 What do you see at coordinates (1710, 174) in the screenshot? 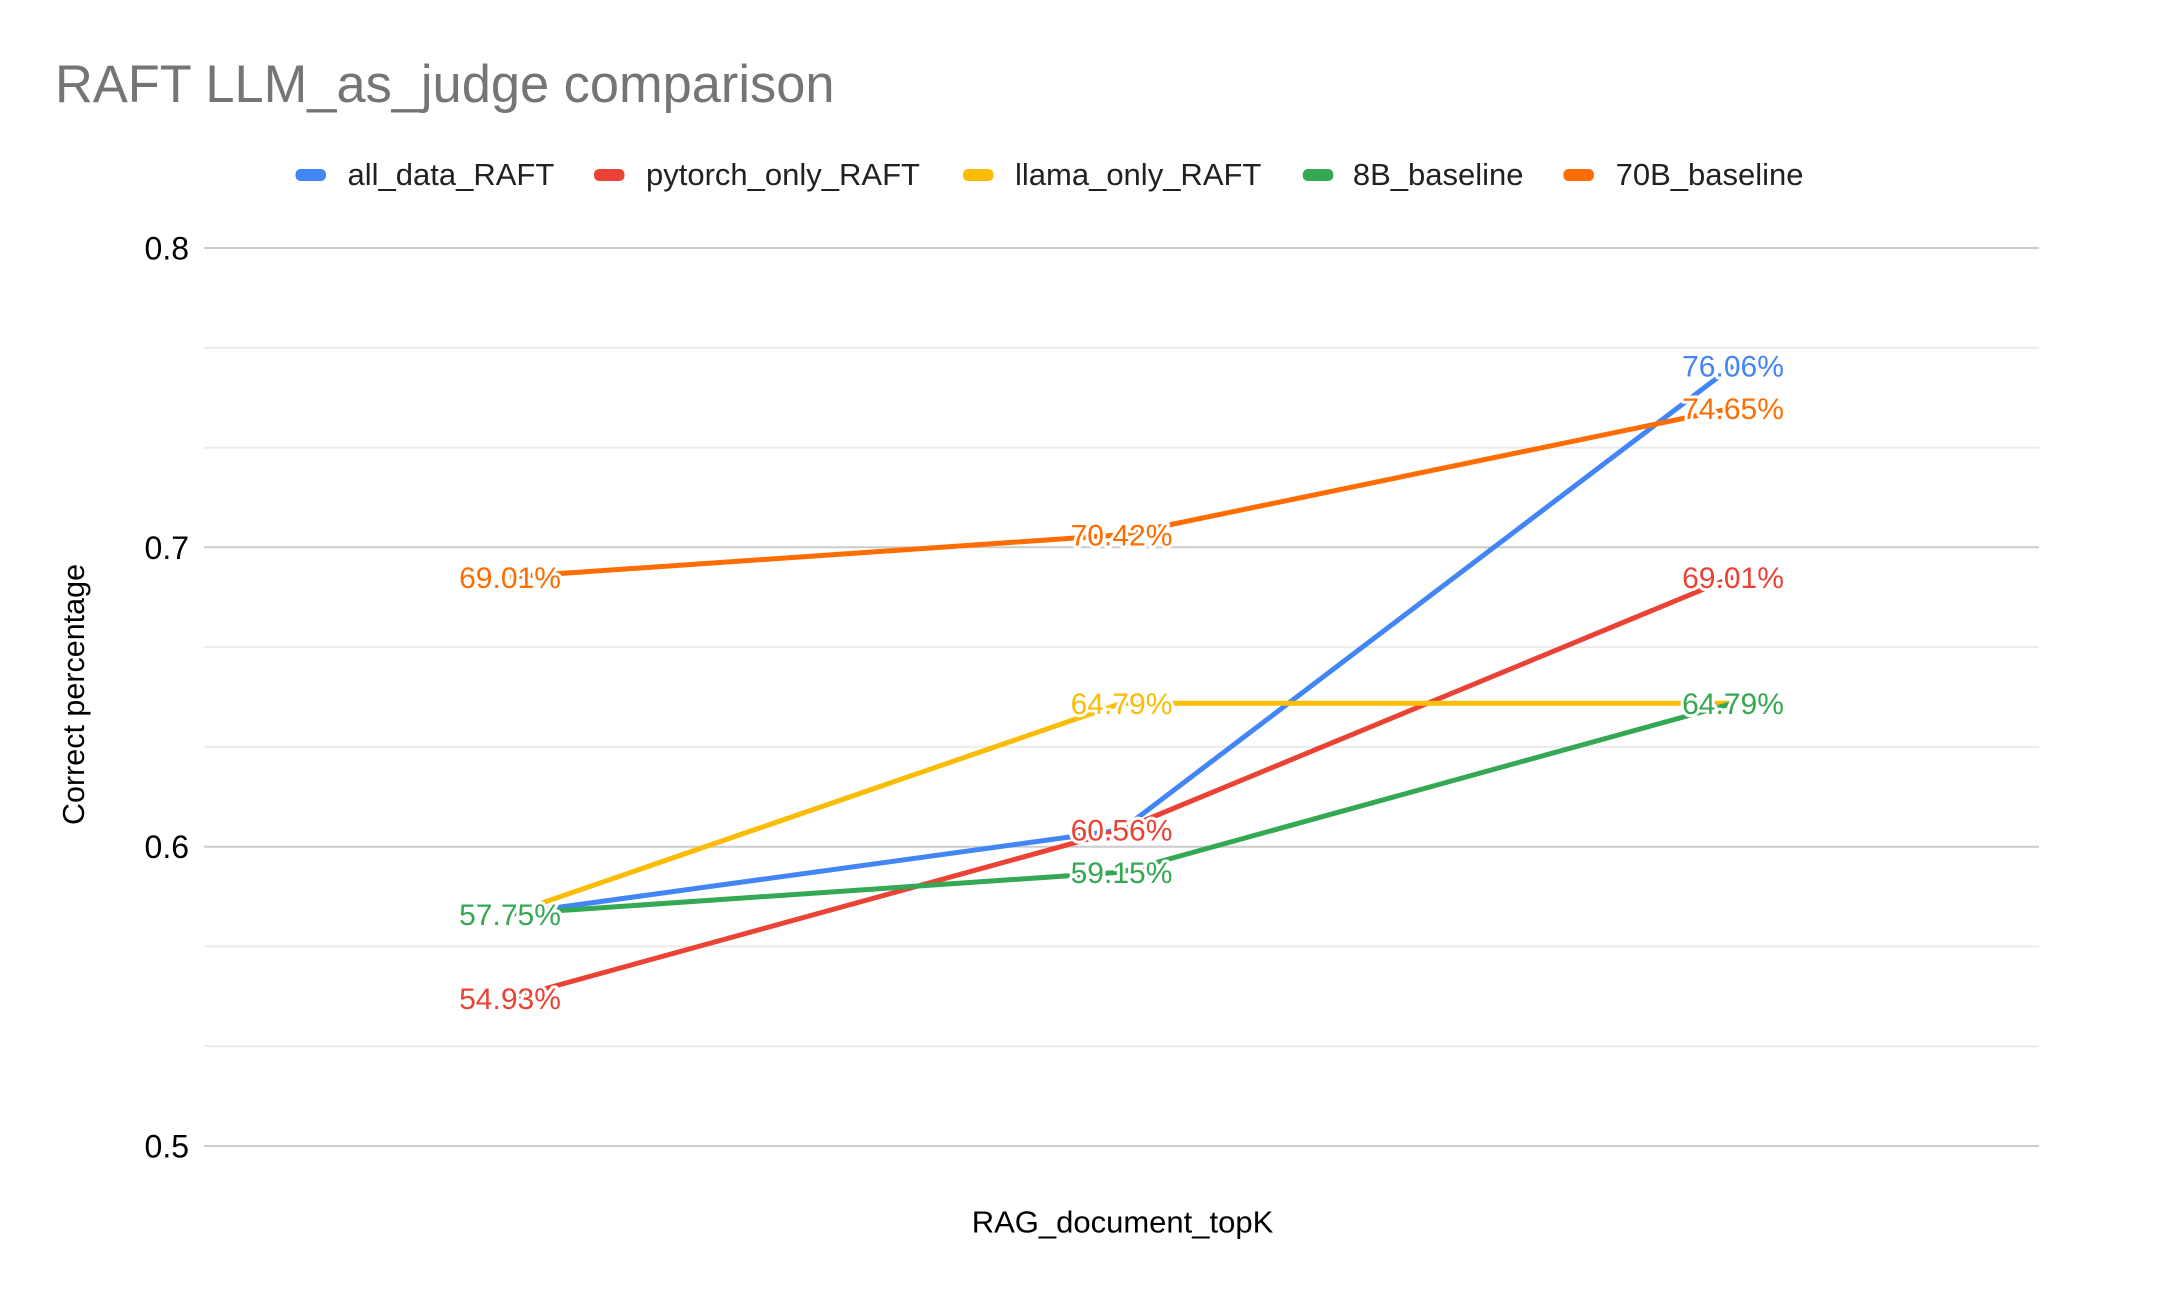
I see `svg-text: 70B_baseline` at bounding box center [1710, 174].